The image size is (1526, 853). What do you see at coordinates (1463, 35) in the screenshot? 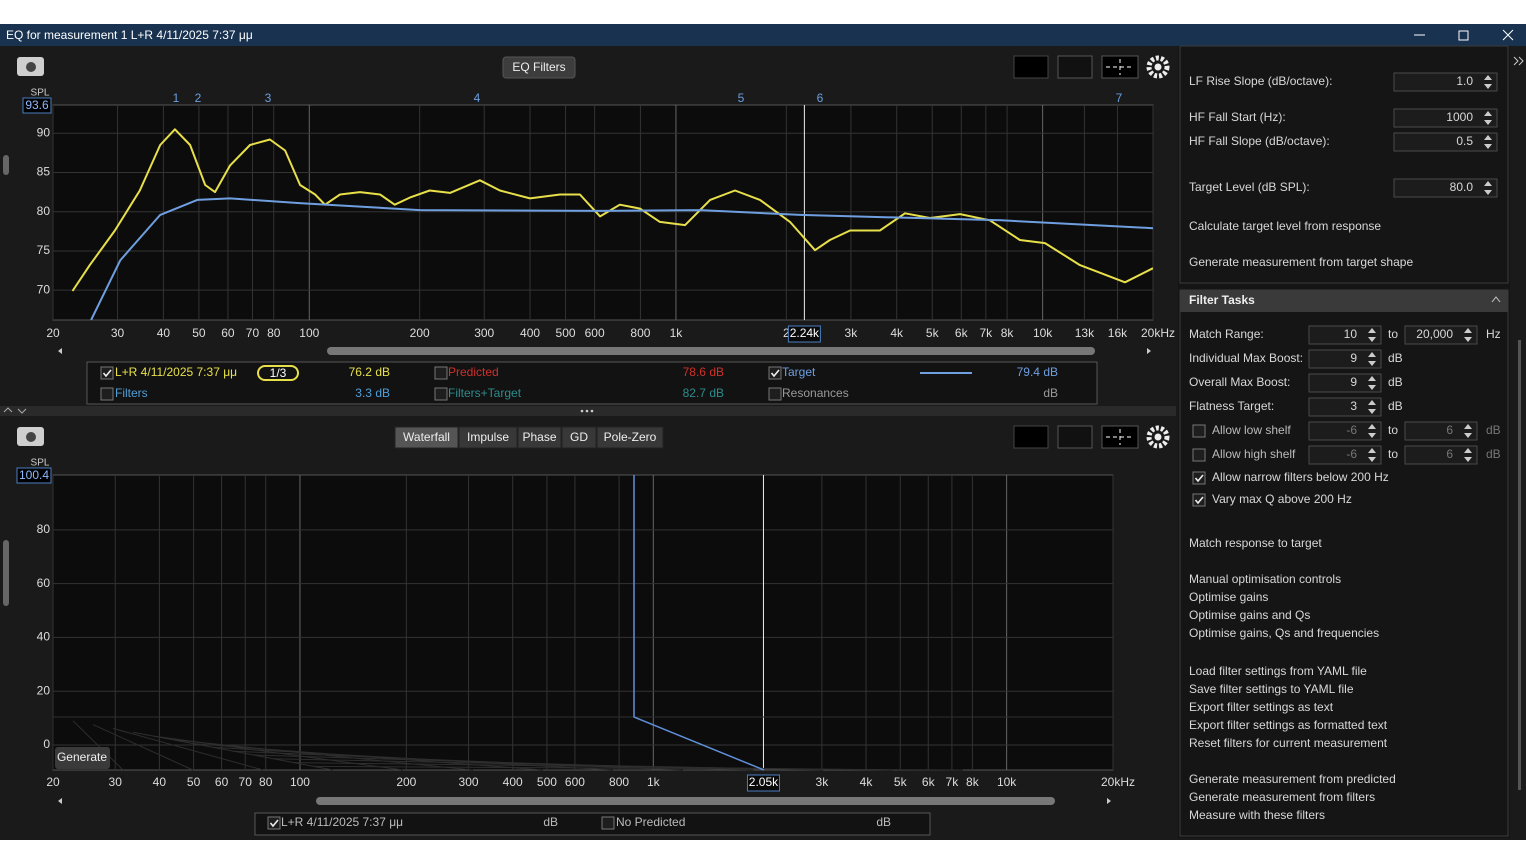
I see `restore-button` at bounding box center [1463, 35].